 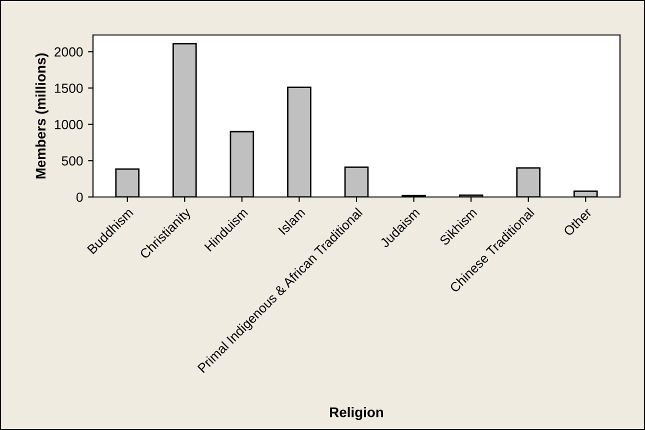 I want to click on y-tick-label: 1500, so click(x=68, y=88).